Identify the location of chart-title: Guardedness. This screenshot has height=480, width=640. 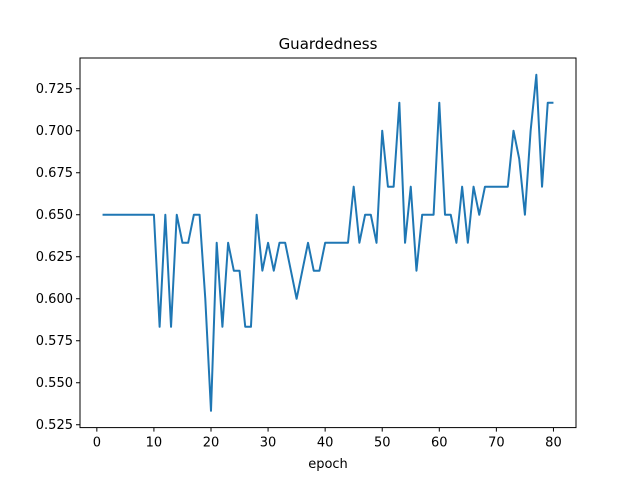
(328, 44).